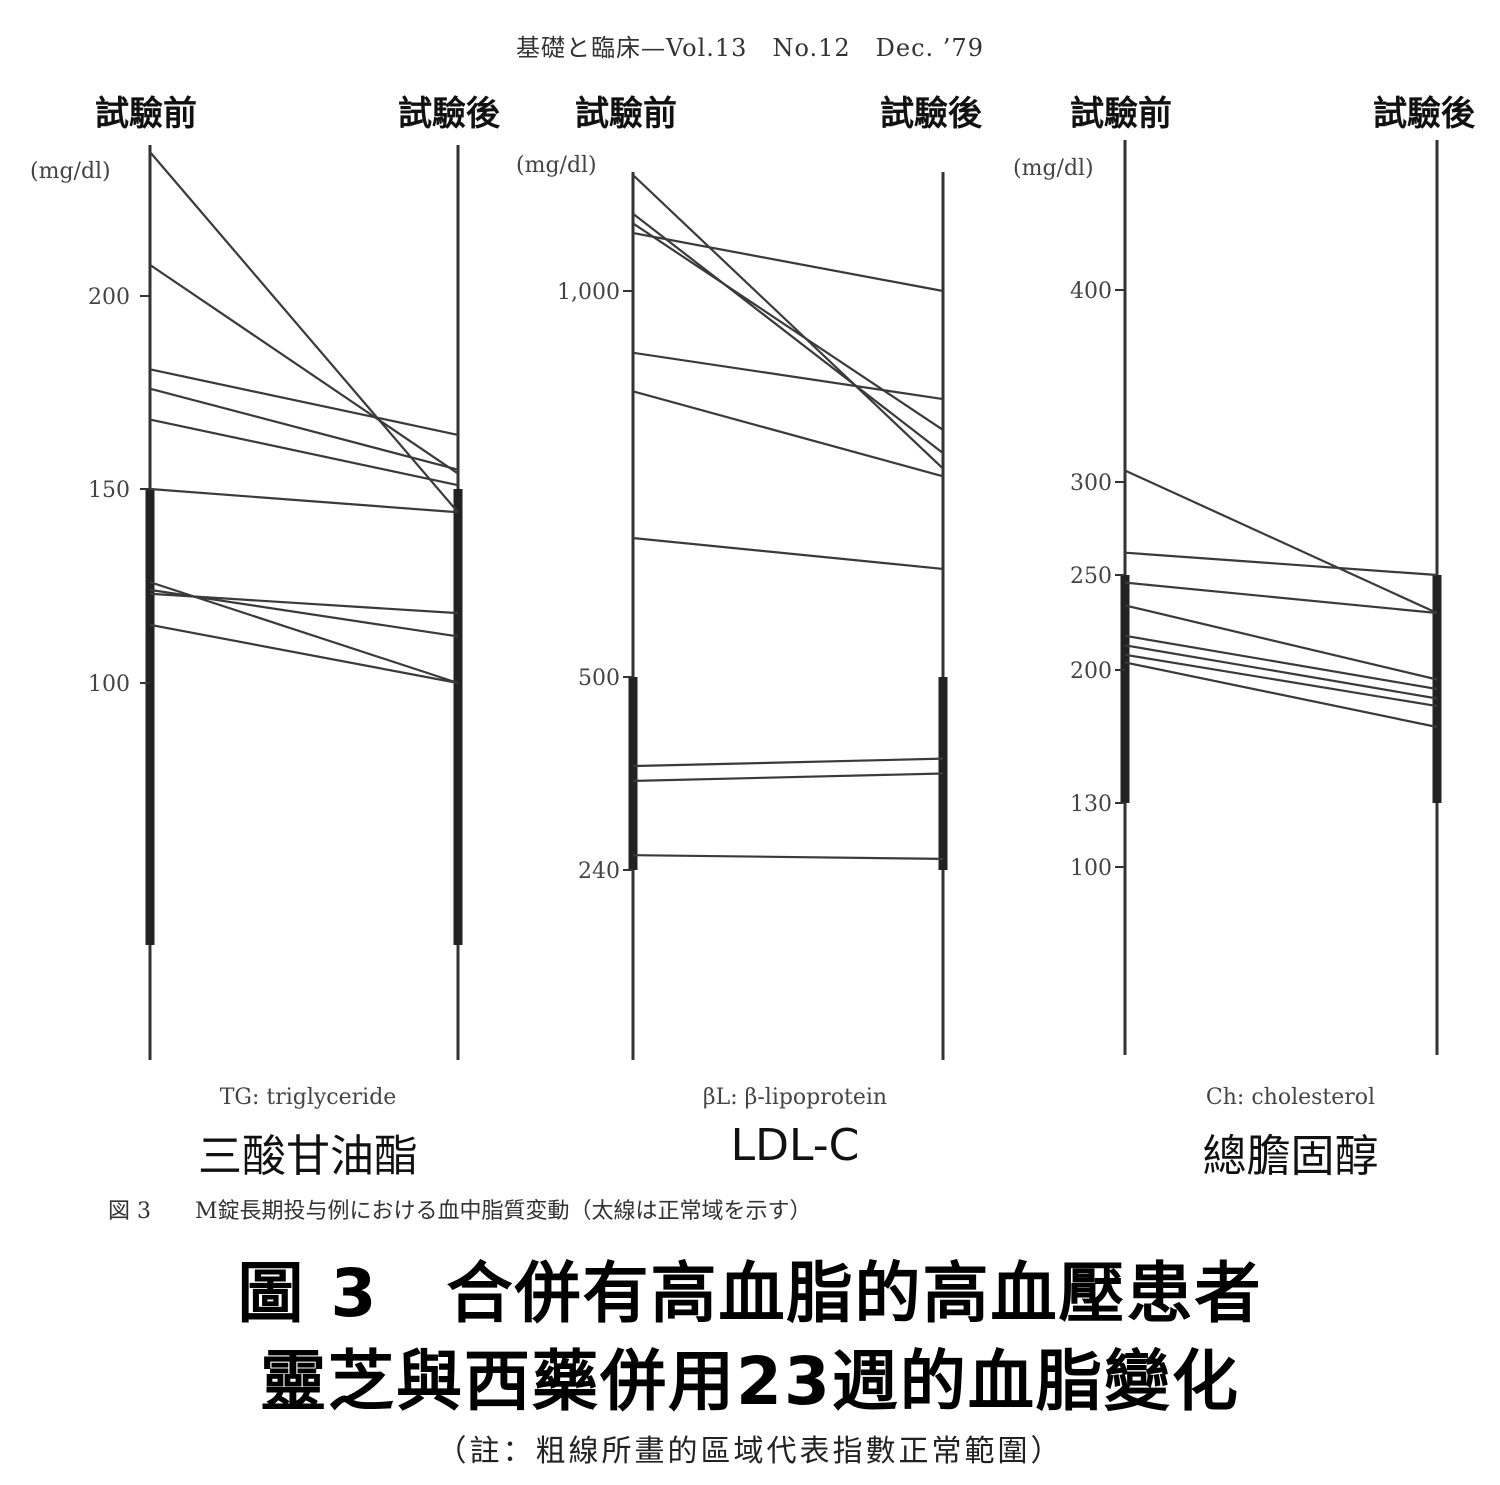  Describe the element at coordinates (70, 171) in the screenshot. I see `panel1-unit-label: (mg/dl)` at that location.